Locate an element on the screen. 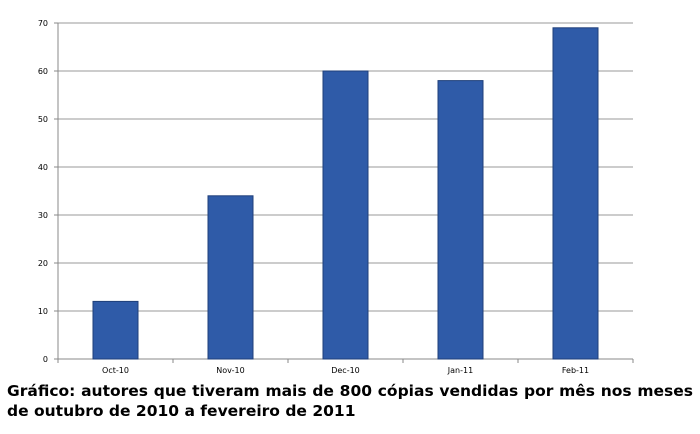 The width and height of the screenshot is (700, 434). y-tick-label: 30 is located at coordinates (43, 215).